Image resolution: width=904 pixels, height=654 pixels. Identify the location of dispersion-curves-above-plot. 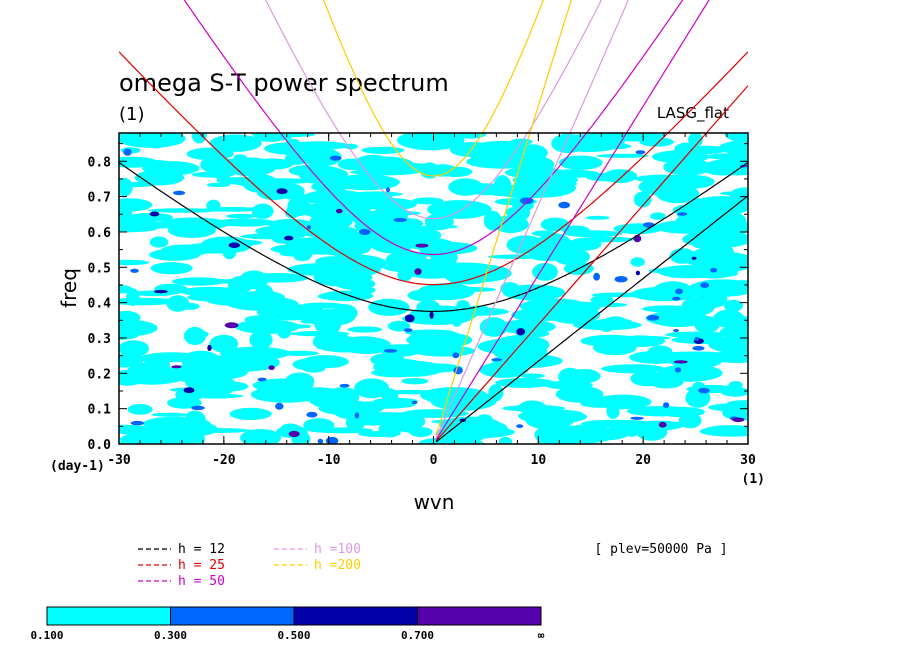
(433, 66).